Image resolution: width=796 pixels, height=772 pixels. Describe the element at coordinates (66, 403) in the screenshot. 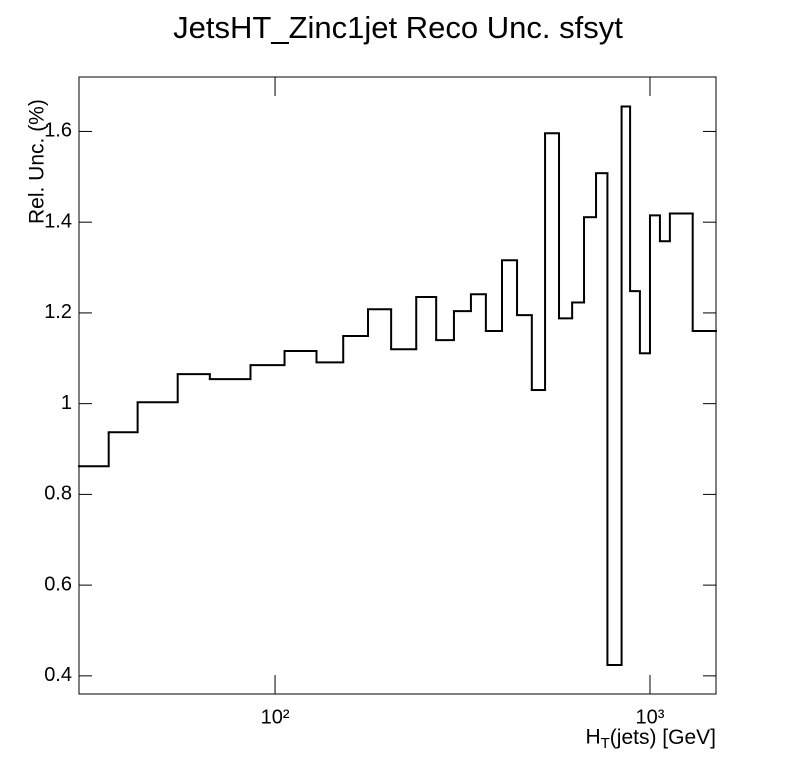

I see `y-tick-label: 1` at that location.